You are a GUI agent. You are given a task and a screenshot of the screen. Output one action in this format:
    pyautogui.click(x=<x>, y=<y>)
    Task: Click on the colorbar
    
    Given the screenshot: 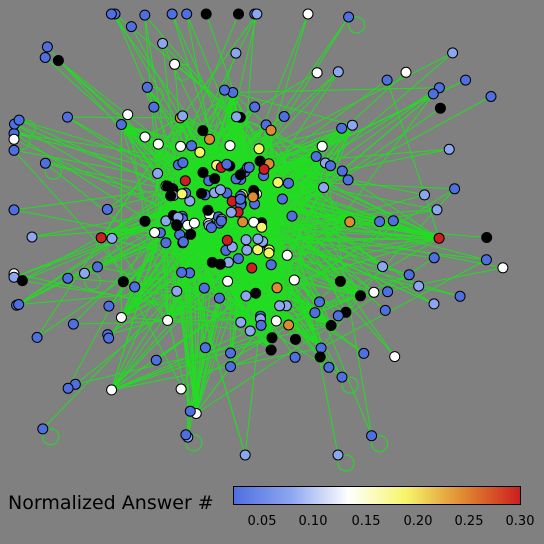 What is the action you would take?
    pyautogui.click(x=377, y=495)
    